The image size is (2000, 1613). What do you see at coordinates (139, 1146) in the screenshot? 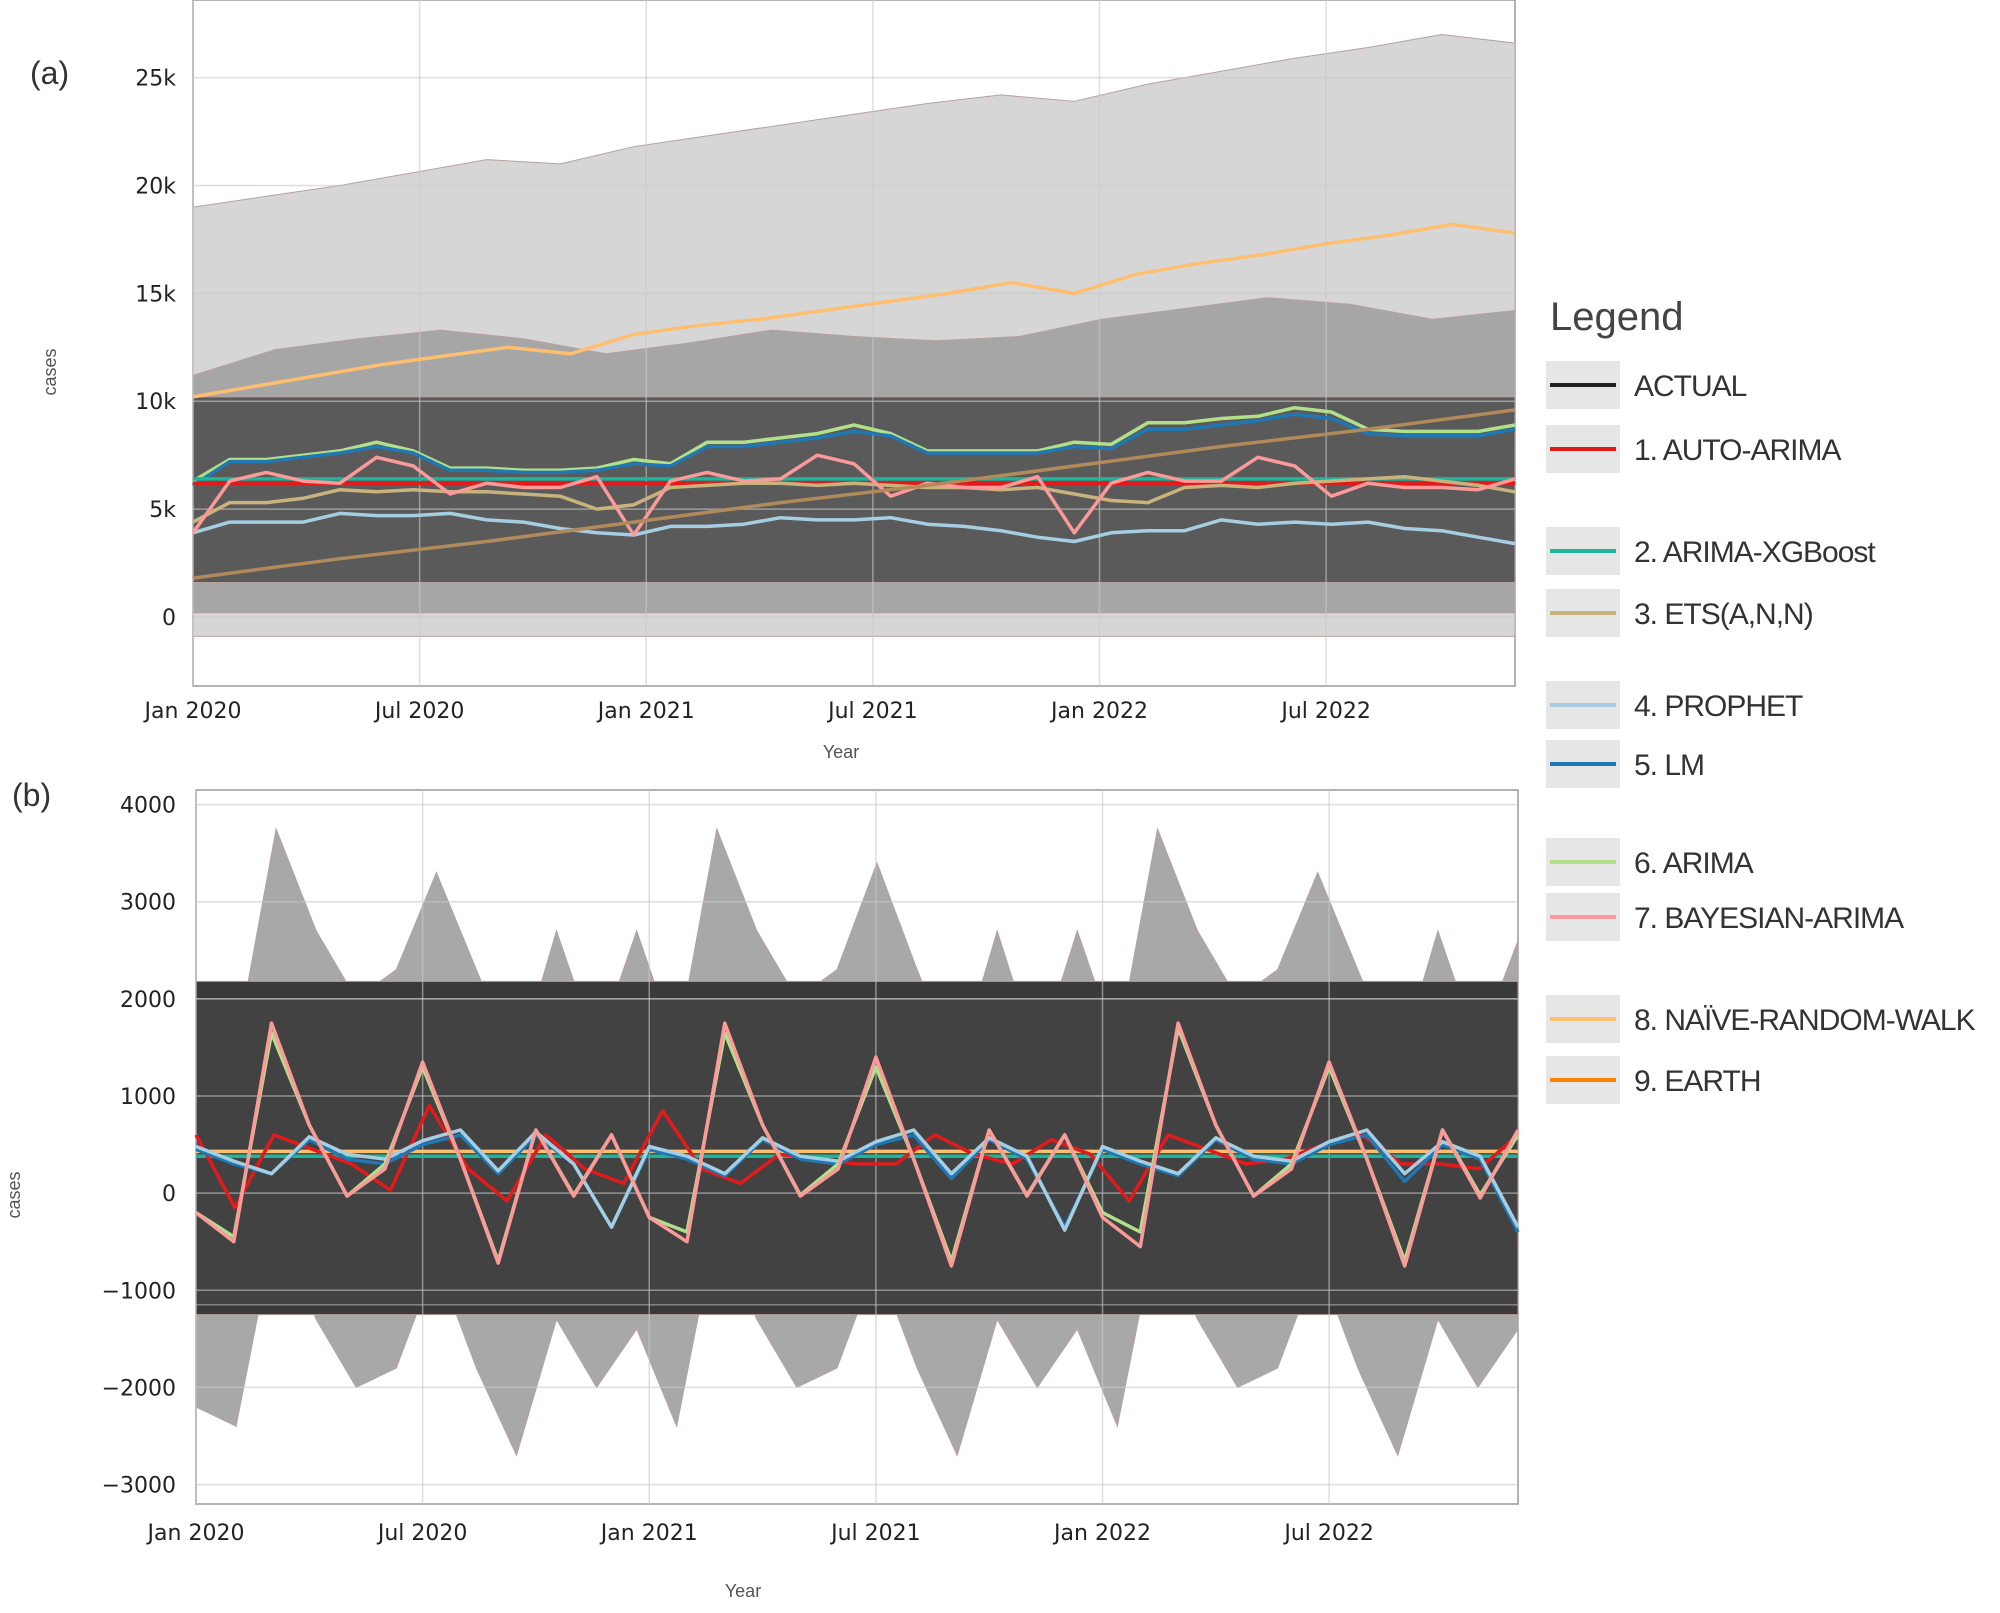
I see `plot-b-y-tick-labels: 4000 3000 2000 1000 0 −1000 −2000 −3000` at bounding box center [139, 1146].